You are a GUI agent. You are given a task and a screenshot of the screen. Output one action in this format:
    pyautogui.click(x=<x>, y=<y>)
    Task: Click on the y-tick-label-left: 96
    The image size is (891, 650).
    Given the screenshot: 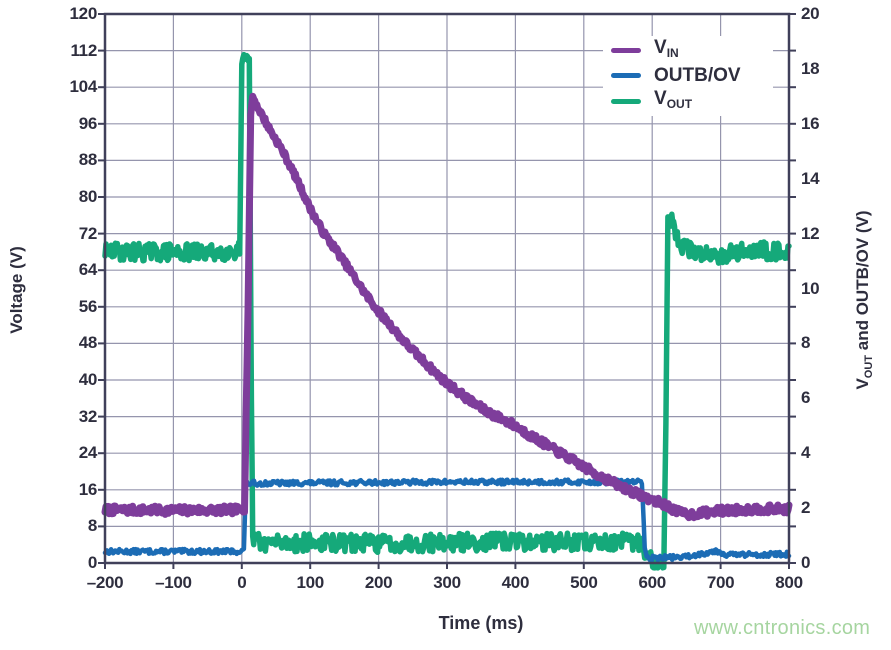 What is the action you would take?
    pyautogui.click(x=88, y=123)
    